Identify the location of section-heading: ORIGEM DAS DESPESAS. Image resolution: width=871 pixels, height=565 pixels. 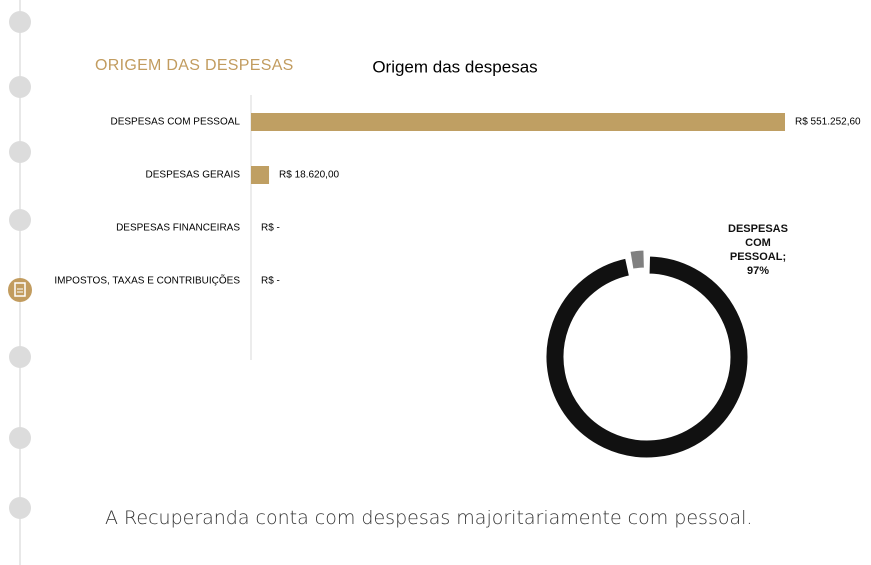
(194, 65).